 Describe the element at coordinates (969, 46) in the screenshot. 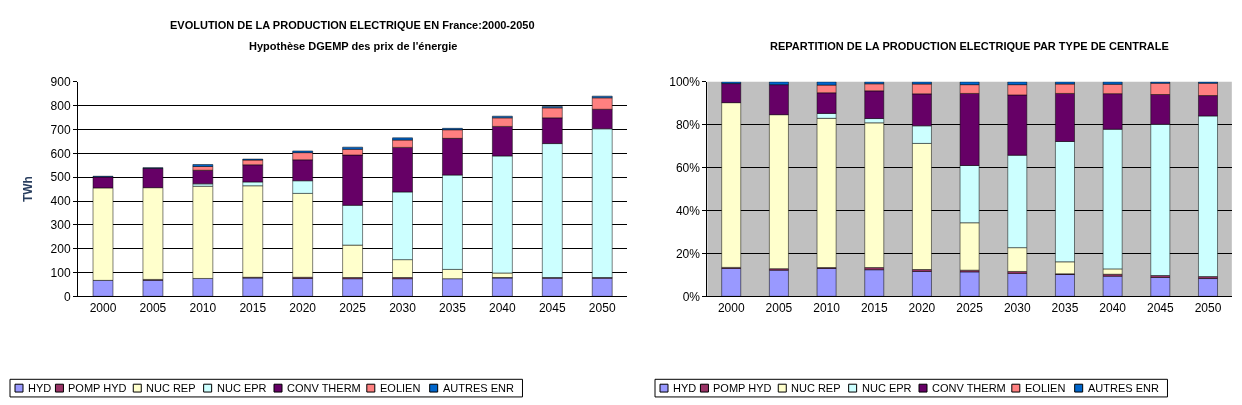

I see `chart-title: REPARTITION DE LA PRODUCTION ELECTRIQUE PAR TYPE DE CENTRALE` at that location.